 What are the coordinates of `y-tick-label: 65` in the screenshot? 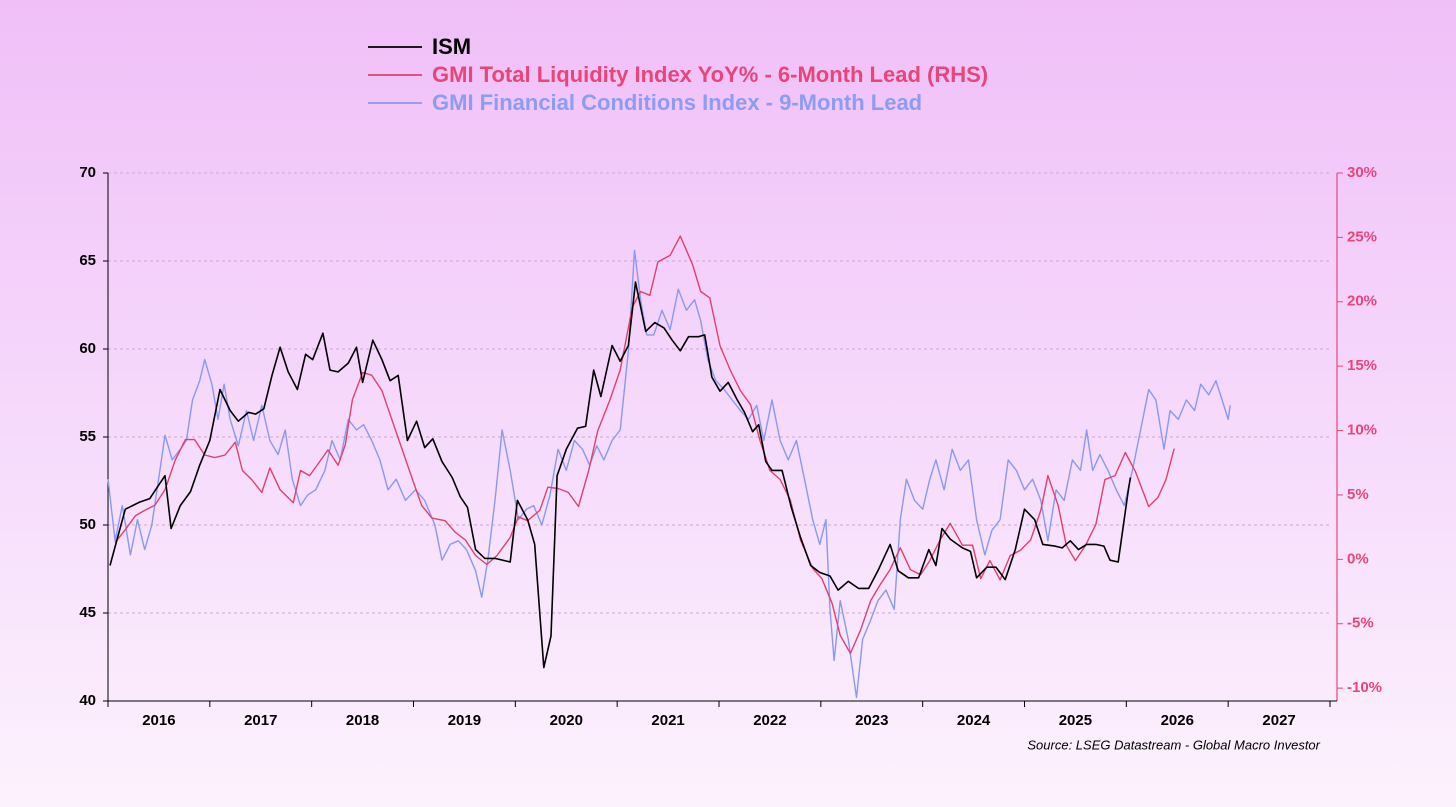 It's located at (87, 260).